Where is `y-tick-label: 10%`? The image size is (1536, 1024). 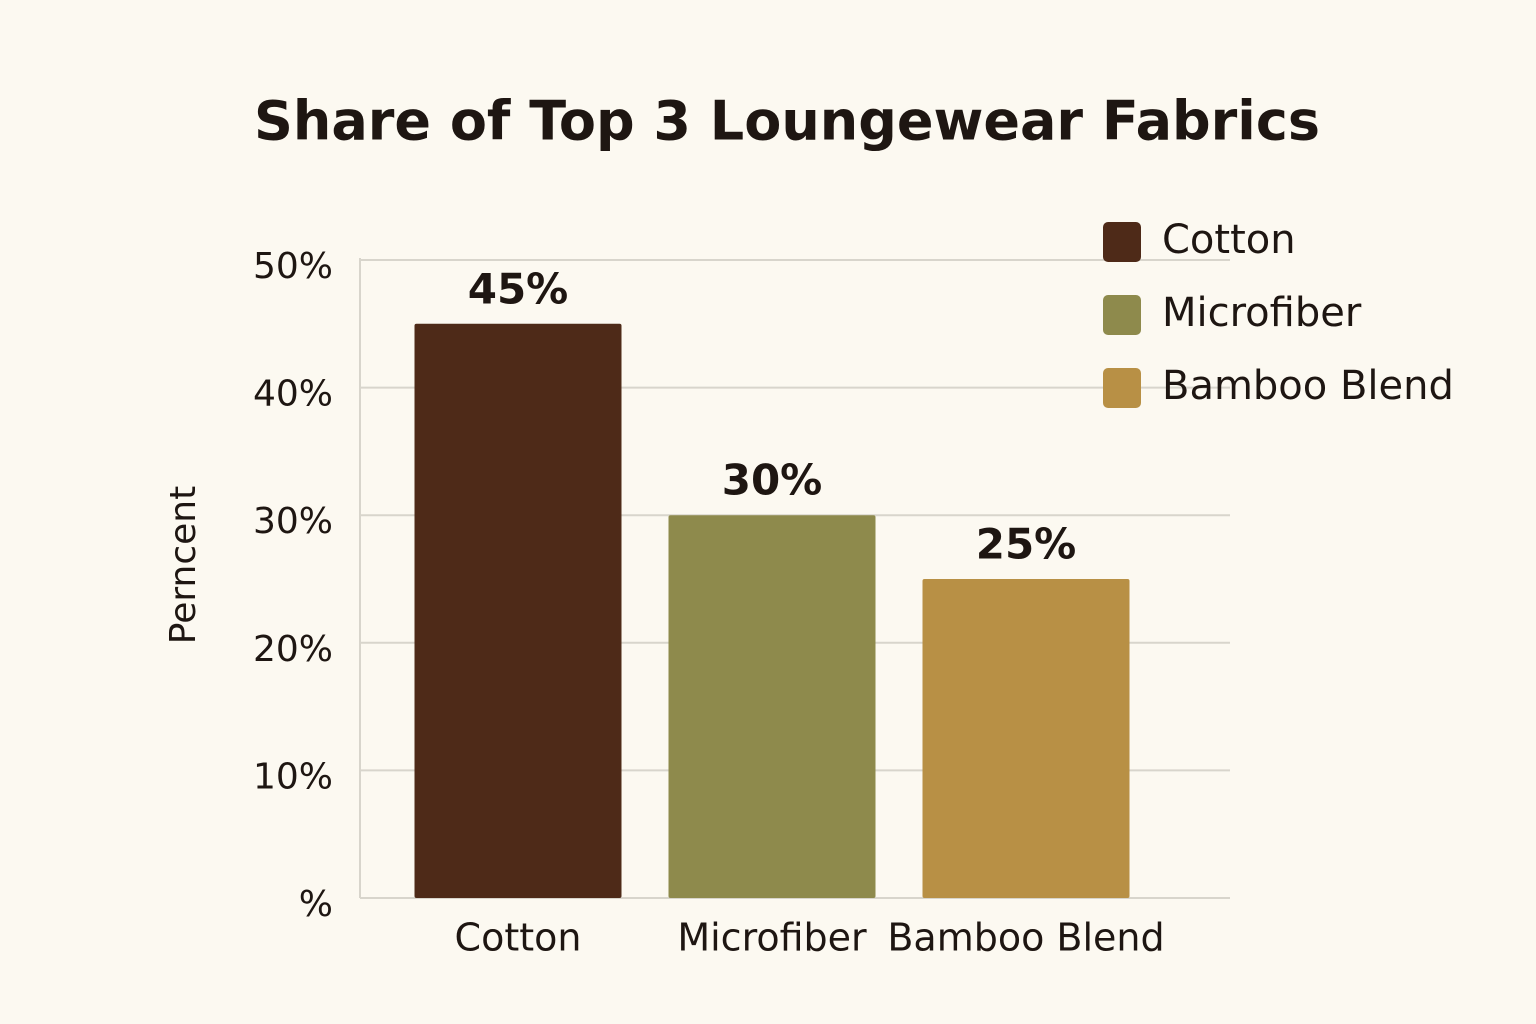 y-tick-label: 10% is located at coordinates (293, 776).